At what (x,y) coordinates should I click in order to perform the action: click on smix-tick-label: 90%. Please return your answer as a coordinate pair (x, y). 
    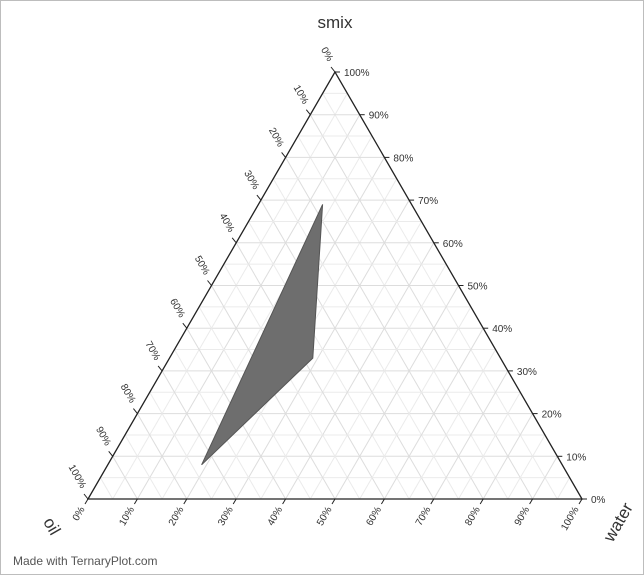
    Looking at the image, I should click on (379, 116).